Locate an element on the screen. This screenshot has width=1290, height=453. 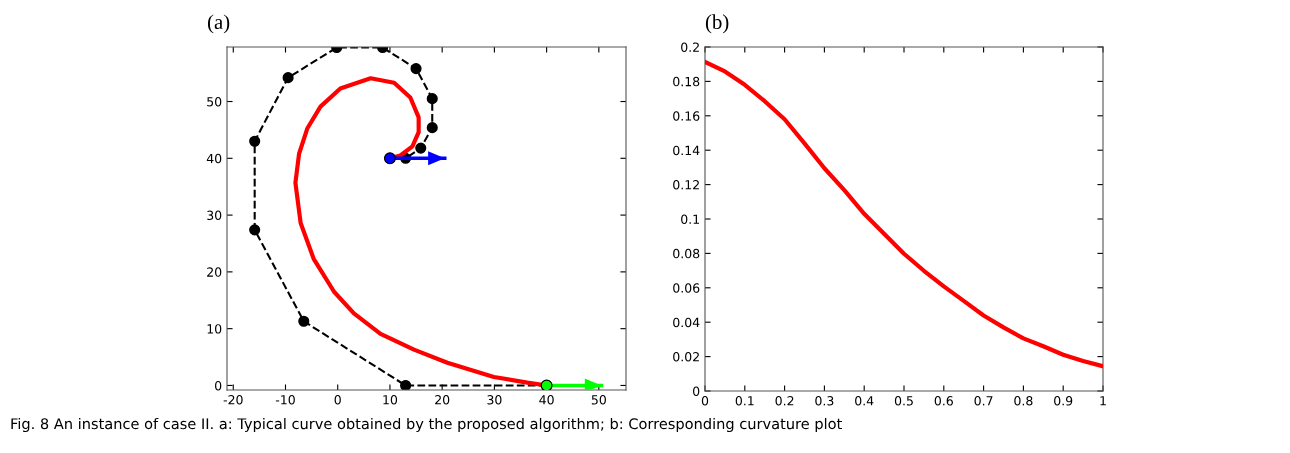
y-tick-label: 0.02 is located at coordinates (686, 357).